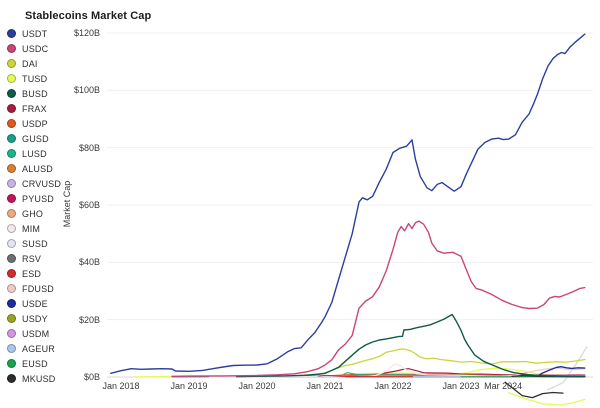  Describe the element at coordinates (56, 228) in the screenshot. I see `legend-item-mim: MIM` at that location.